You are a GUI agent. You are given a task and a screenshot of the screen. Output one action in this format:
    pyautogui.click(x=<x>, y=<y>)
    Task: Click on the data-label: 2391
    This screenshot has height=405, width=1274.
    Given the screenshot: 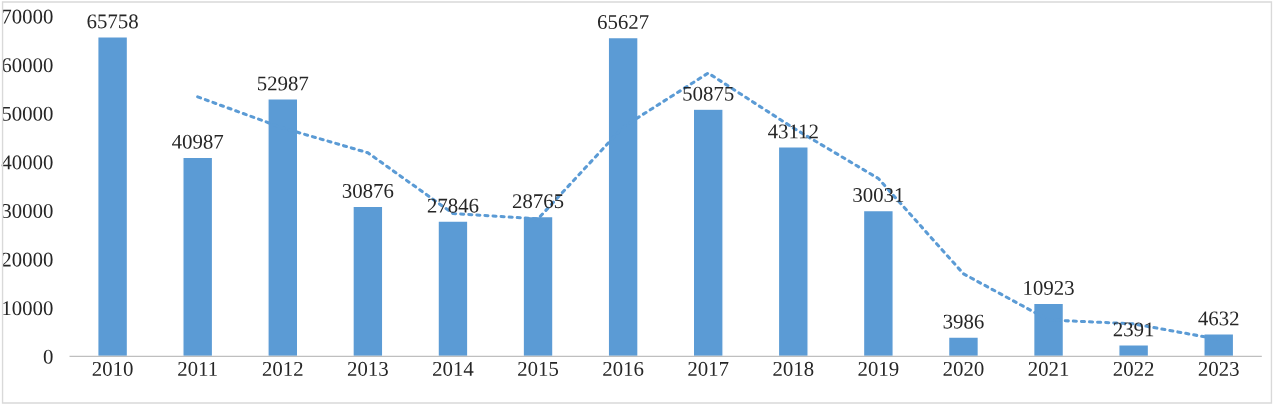 What is the action you would take?
    pyautogui.click(x=1133, y=329)
    